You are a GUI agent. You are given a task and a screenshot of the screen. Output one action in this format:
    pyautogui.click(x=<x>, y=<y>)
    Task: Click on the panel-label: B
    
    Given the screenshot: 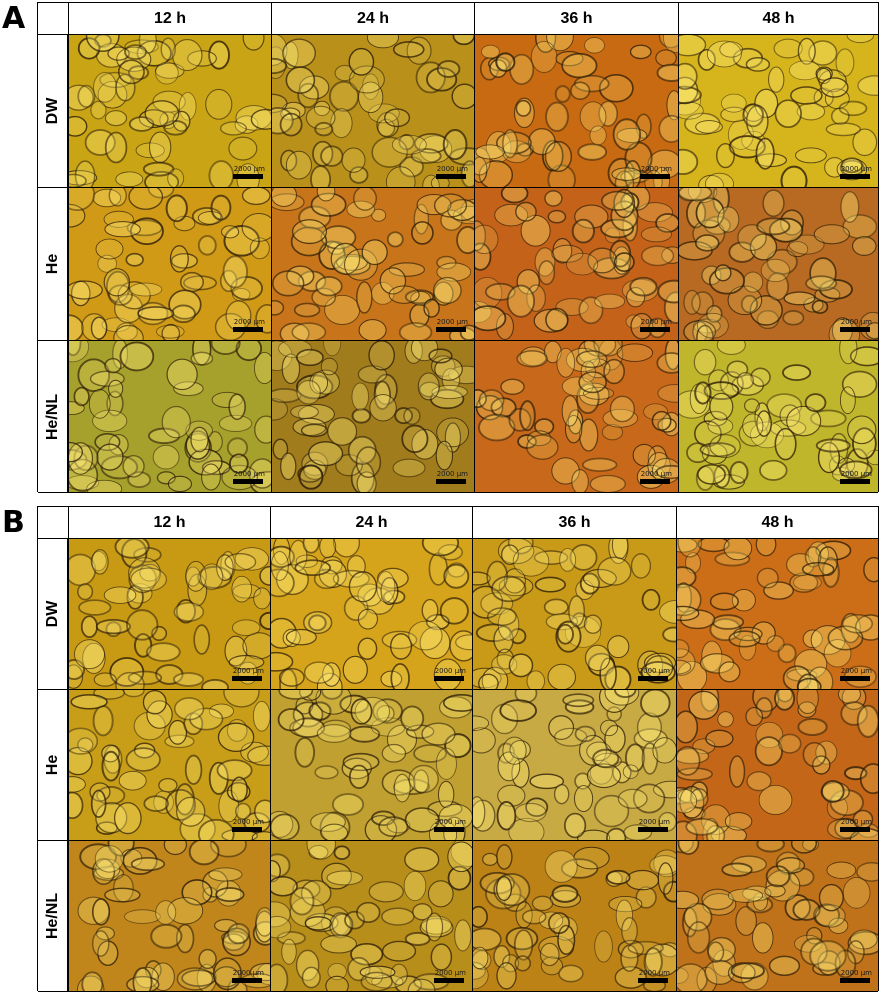 What is the action you would take?
    pyautogui.click(x=13, y=522)
    